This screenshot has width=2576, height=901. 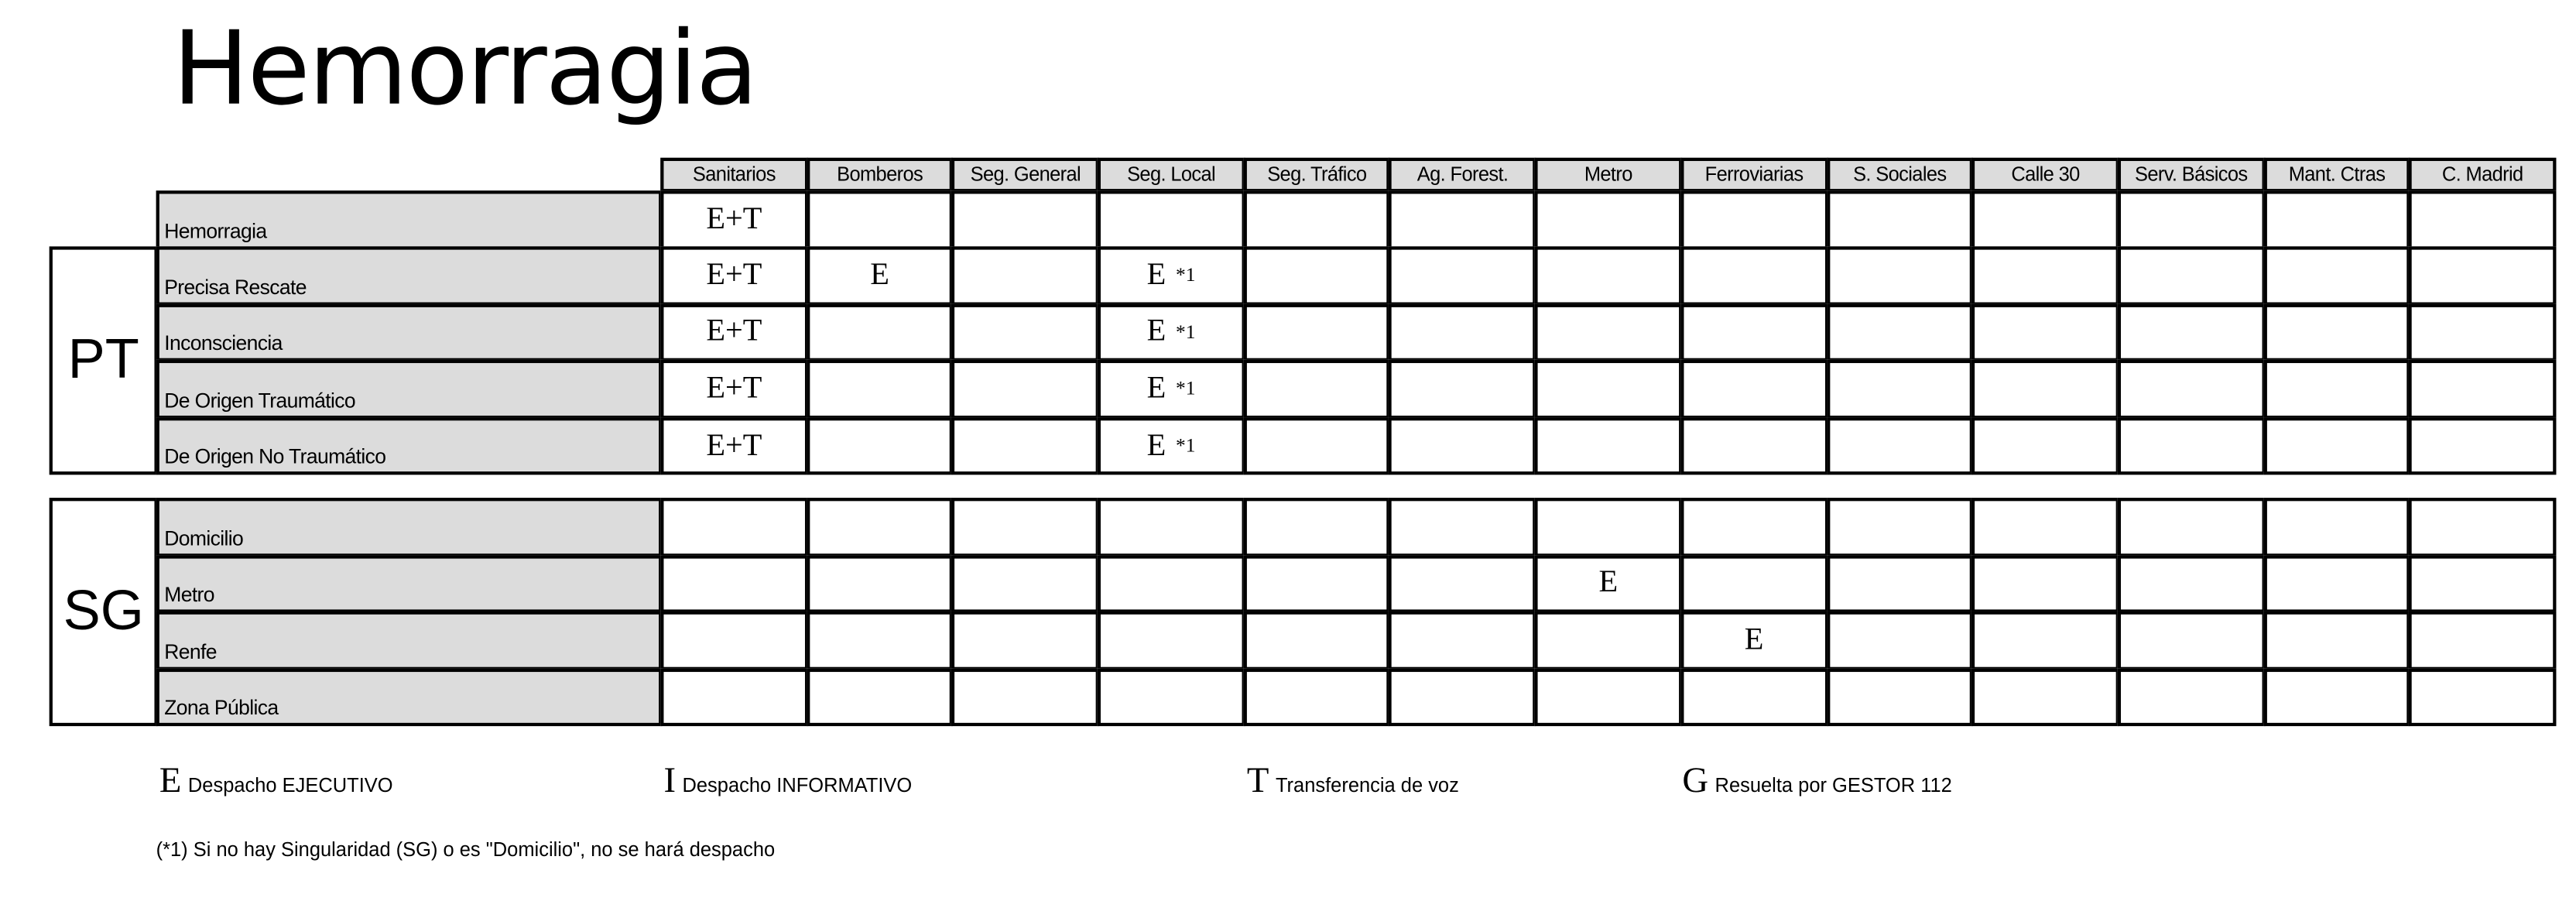 I want to click on row-label: Precisa Rescate, so click(x=410, y=275).